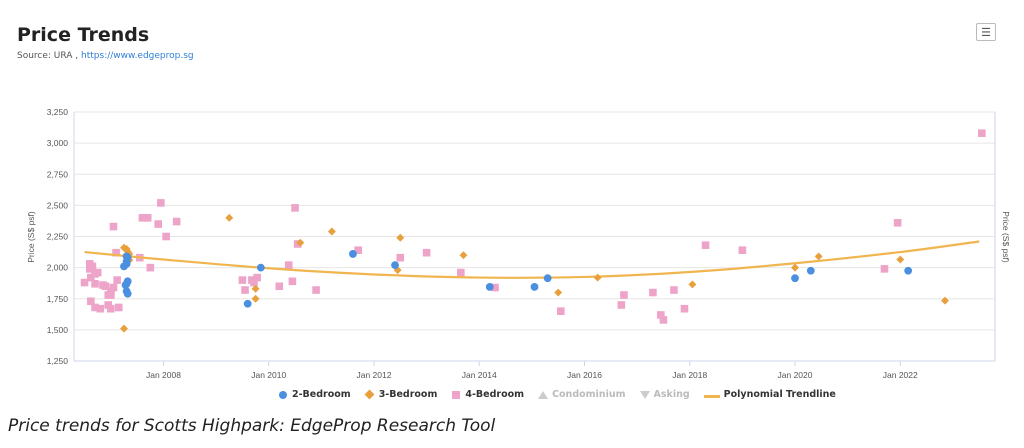 The image size is (1024, 448). I want to click on source-line: Source: URA , https://www.edgeprop.sg, so click(105, 56).